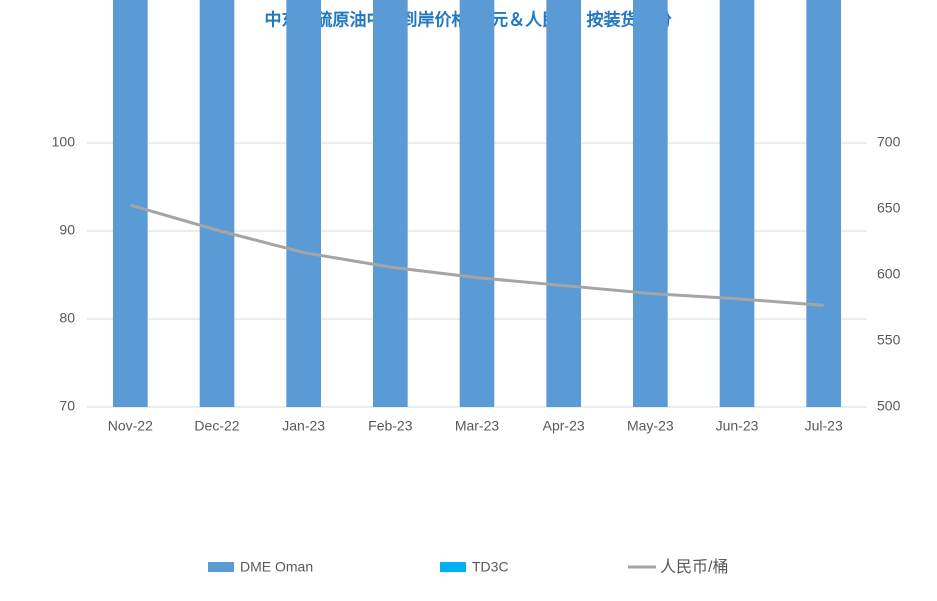 The height and width of the screenshot is (601, 937). Describe the element at coordinates (64, 142) in the screenshot. I see `y-tick-label: 100` at that location.